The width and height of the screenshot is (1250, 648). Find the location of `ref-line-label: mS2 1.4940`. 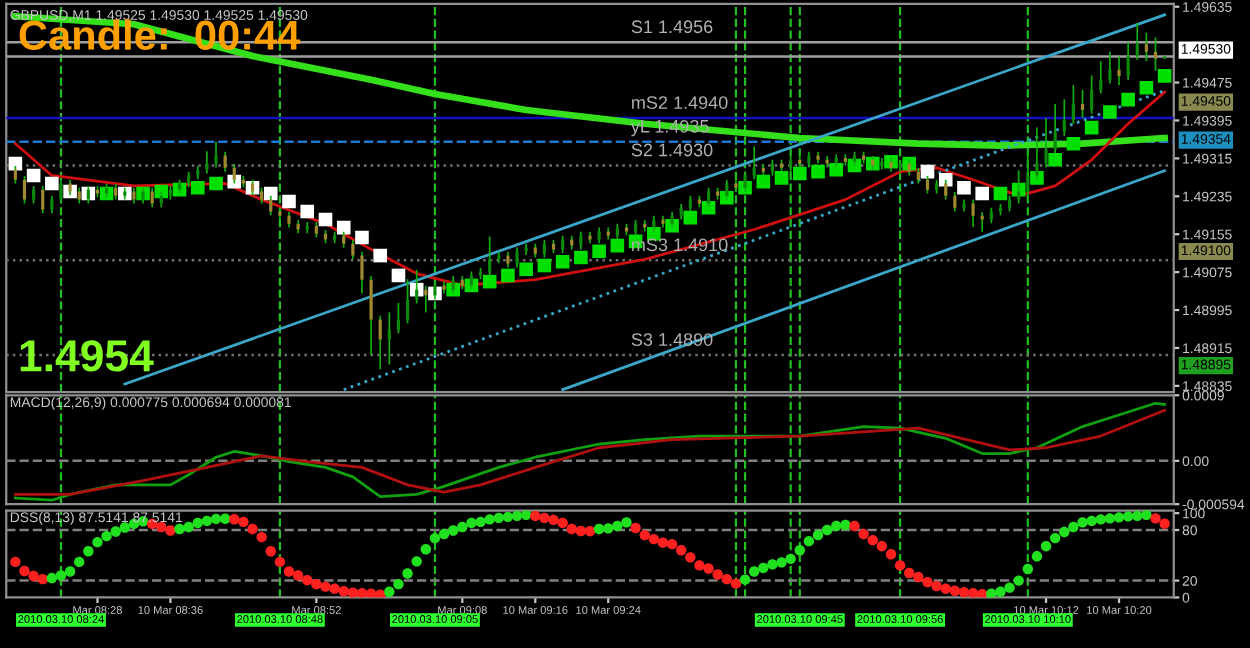

ref-line-label: mS2 1.4940 is located at coordinates (680, 102).